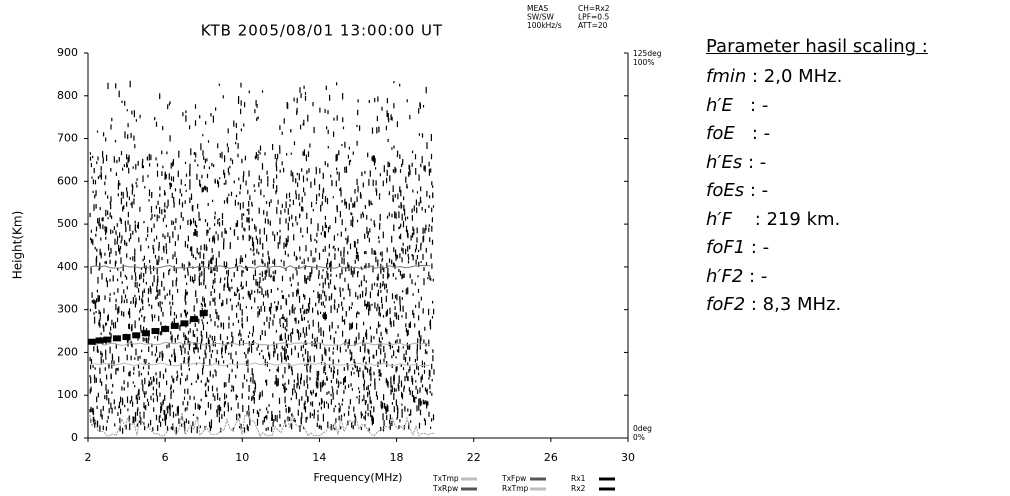 The width and height of the screenshot is (1010, 496). Describe the element at coordinates (18, 245) in the screenshot. I see `y-axis-label: Height(Km)` at that location.